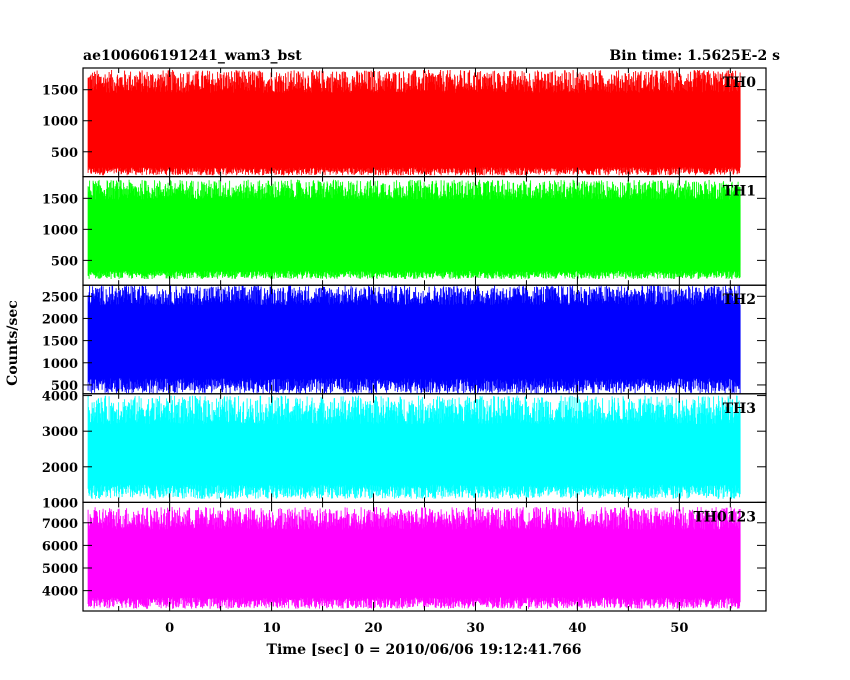 This screenshot has height=680, width=850. I want to click on bin-time-label: Bin time: 1.5625E-2 s, so click(694, 56).